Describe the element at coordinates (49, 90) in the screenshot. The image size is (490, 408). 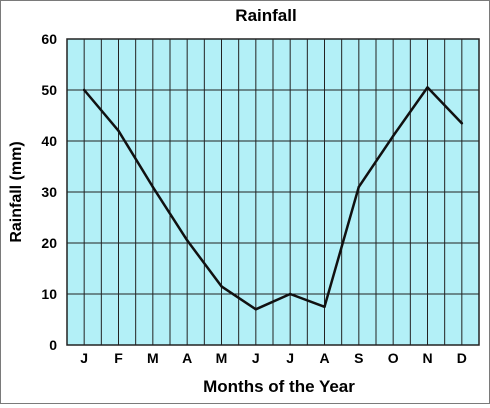
I see `y-tick-label: 50` at that location.